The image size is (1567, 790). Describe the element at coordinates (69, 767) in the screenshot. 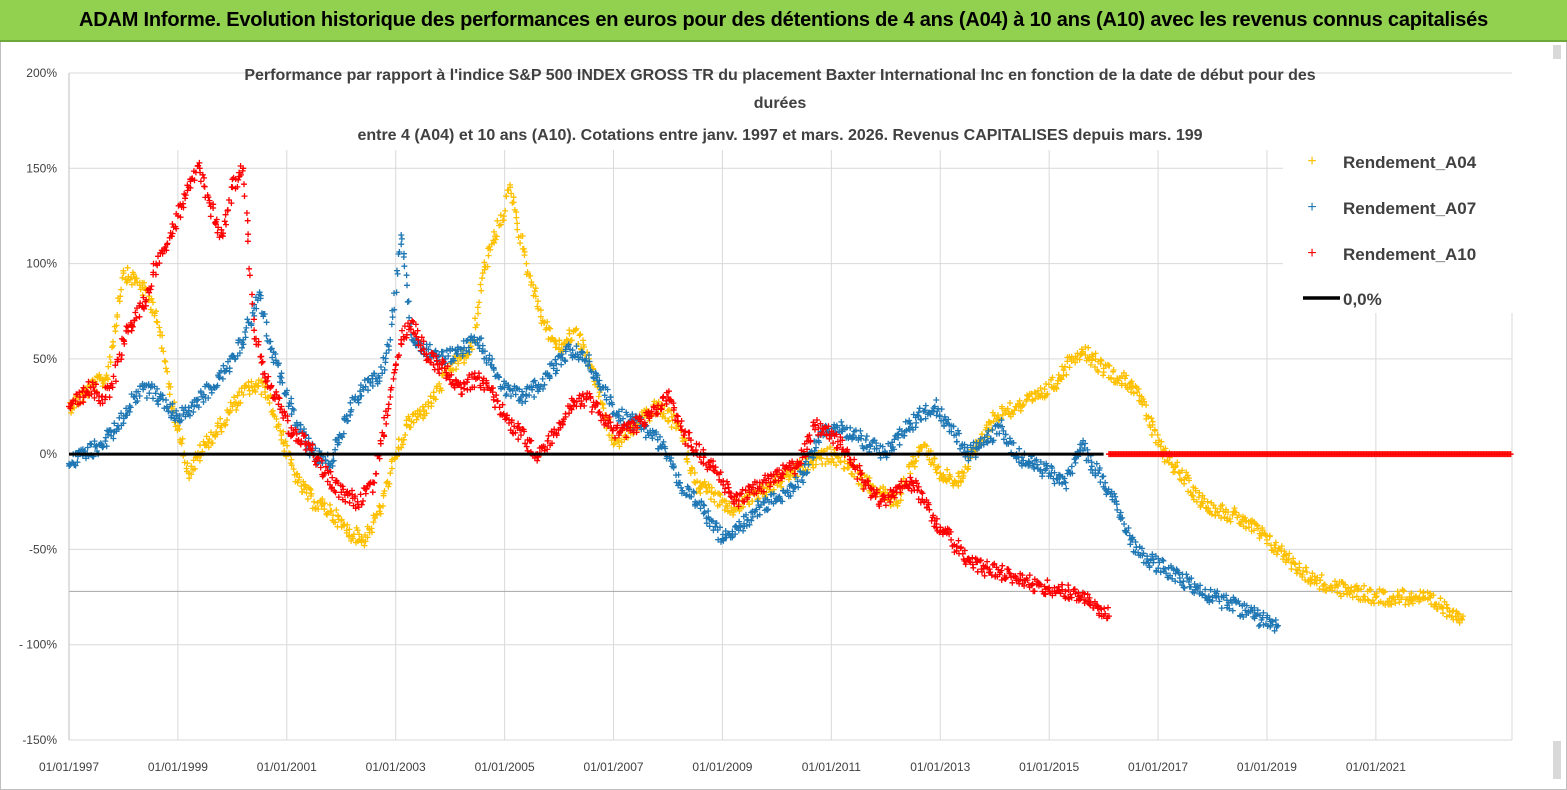

I see `x-tick-label: 01/01/1997` at that location.